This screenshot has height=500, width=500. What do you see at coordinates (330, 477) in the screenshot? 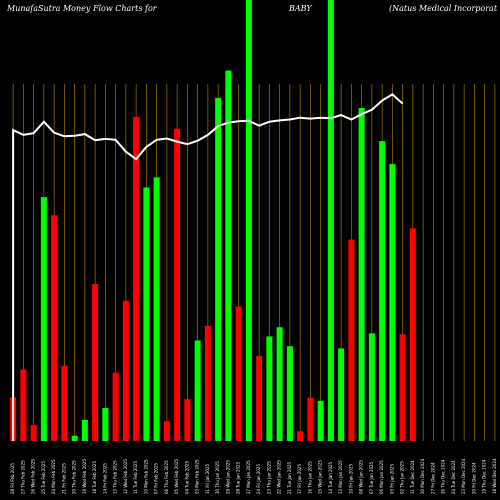
I see `x-tick-label: 14 Tue Jan 2025` at bounding box center [330, 477].